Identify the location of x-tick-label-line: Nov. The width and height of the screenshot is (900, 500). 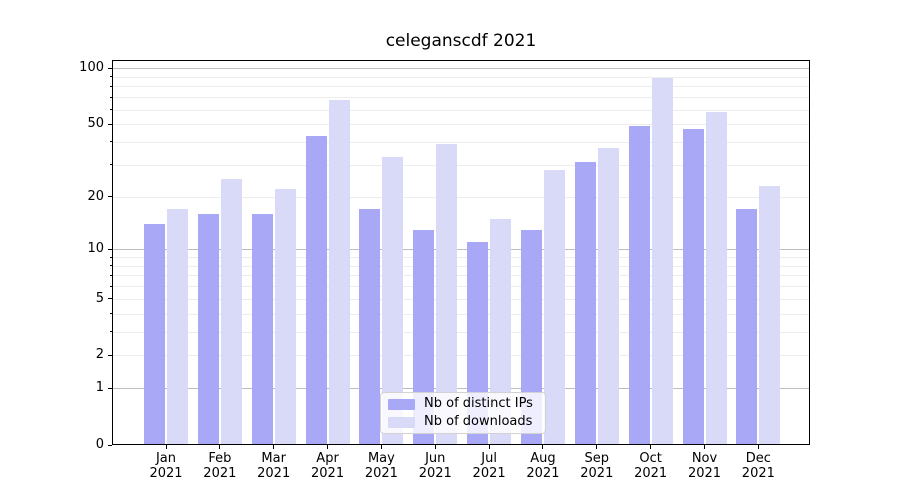
(704, 458).